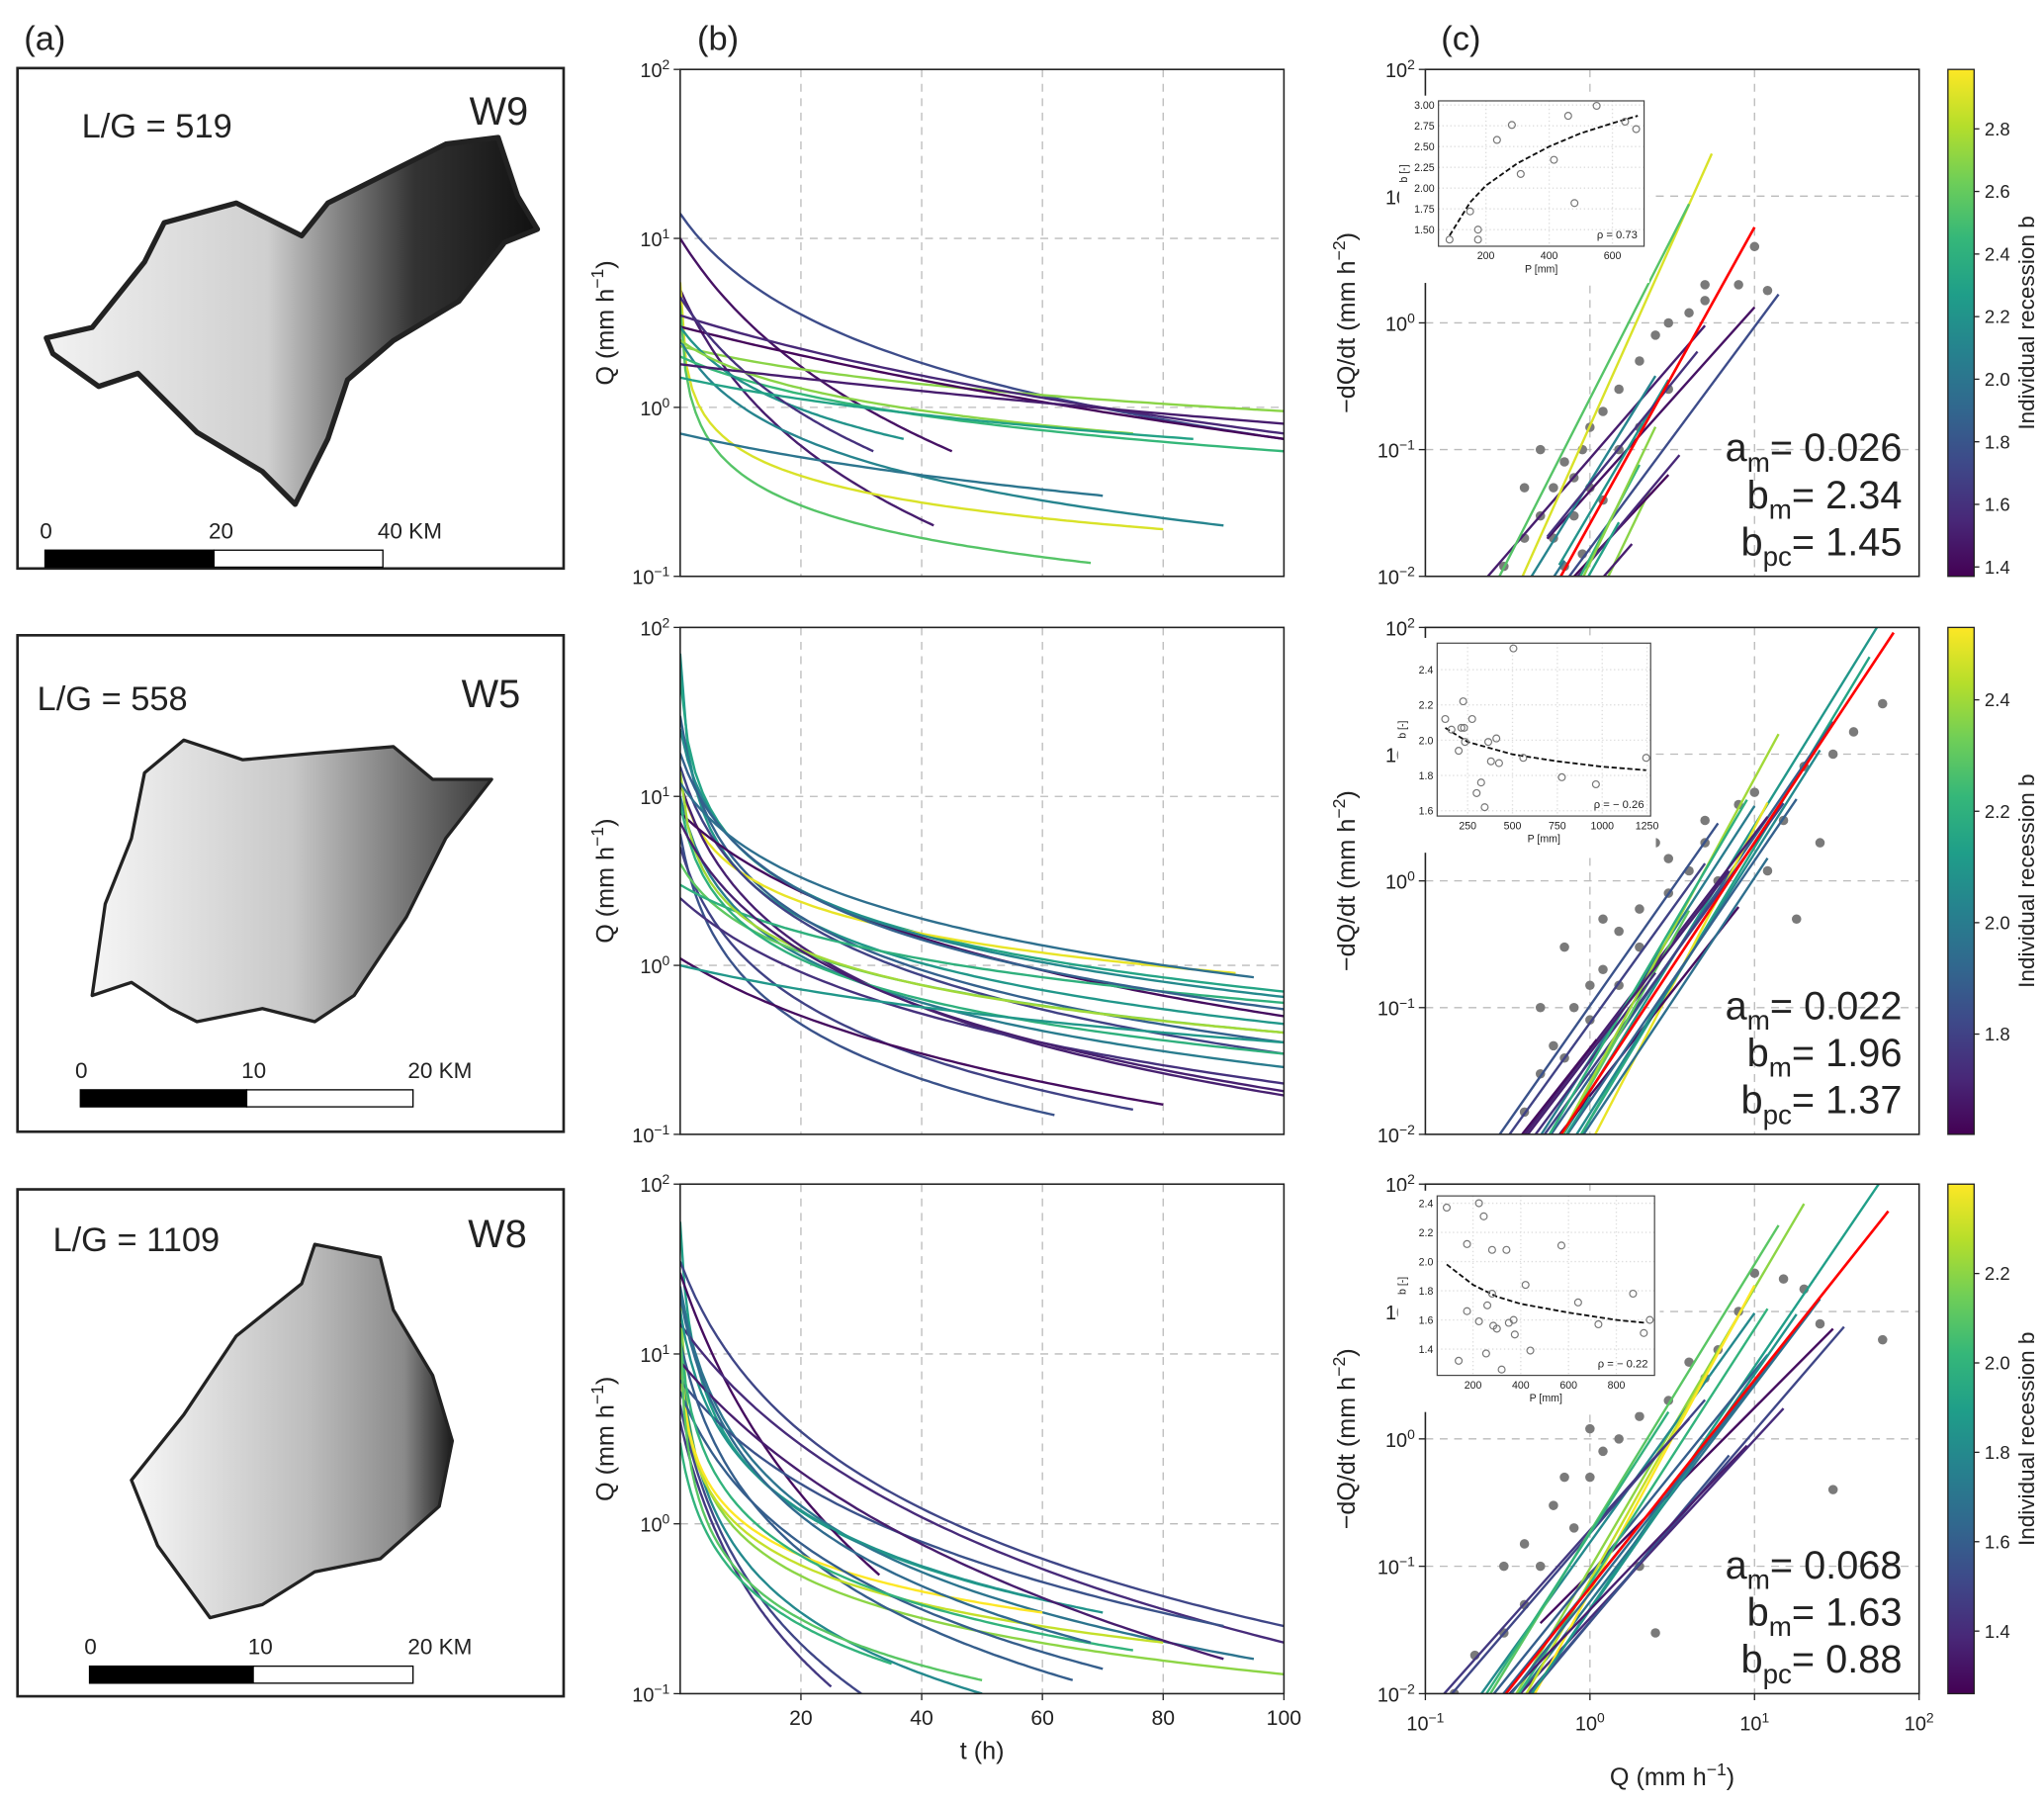 This screenshot has width=2044, height=1805. What do you see at coordinates (499, 112) in the screenshot?
I see `catchment-name: W9` at bounding box center [499, 112].